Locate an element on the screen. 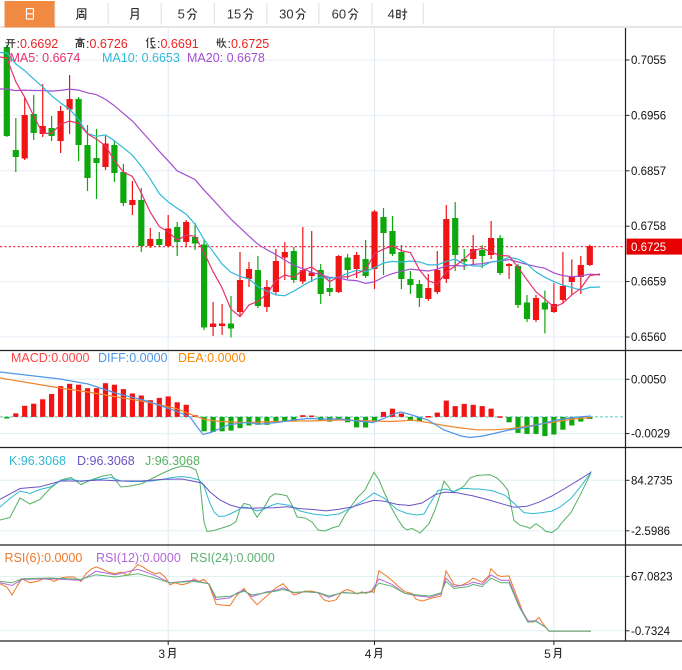 This screenshot has height=670, width=682. svg-text: 60 is located at coordinates (339, 14).